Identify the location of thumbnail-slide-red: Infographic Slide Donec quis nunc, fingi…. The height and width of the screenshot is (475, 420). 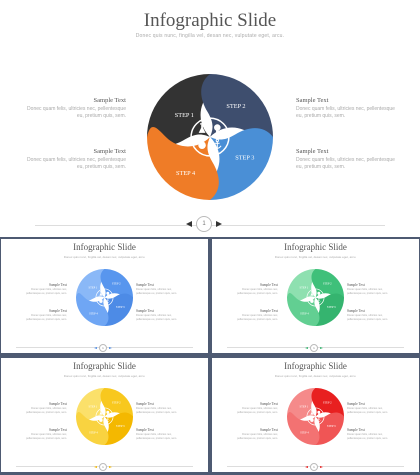
(315, 415).